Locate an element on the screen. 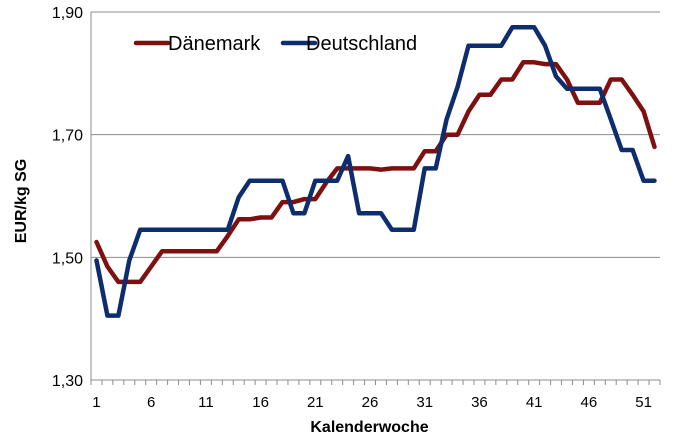  x-tick-label: 16 is located at coordinates (260, 402).